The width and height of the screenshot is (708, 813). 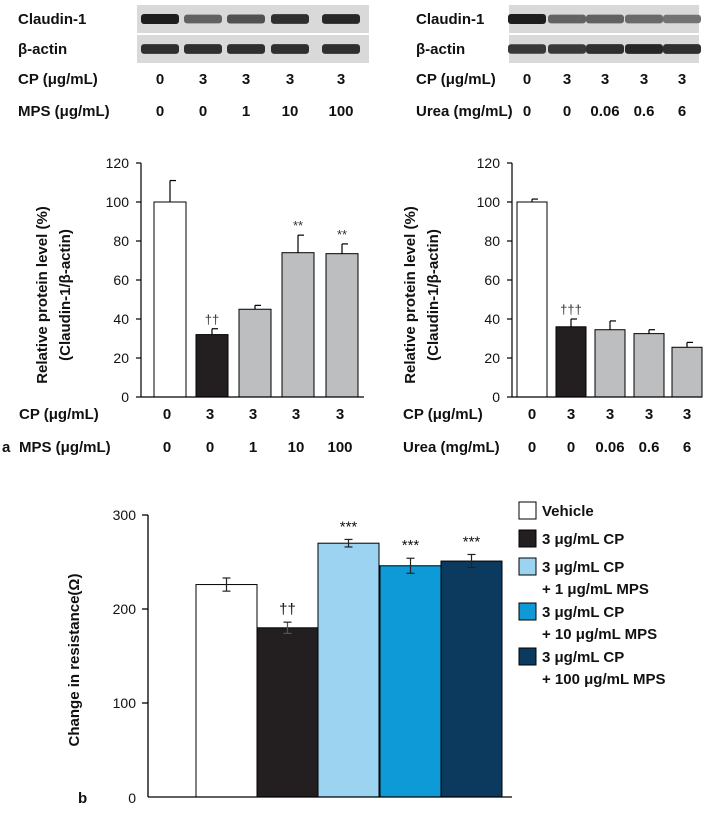 What do you see at coordinates (118, 163) in the screenshot?
I see `y-tick-label: 120` at bounding box center [118, 163].